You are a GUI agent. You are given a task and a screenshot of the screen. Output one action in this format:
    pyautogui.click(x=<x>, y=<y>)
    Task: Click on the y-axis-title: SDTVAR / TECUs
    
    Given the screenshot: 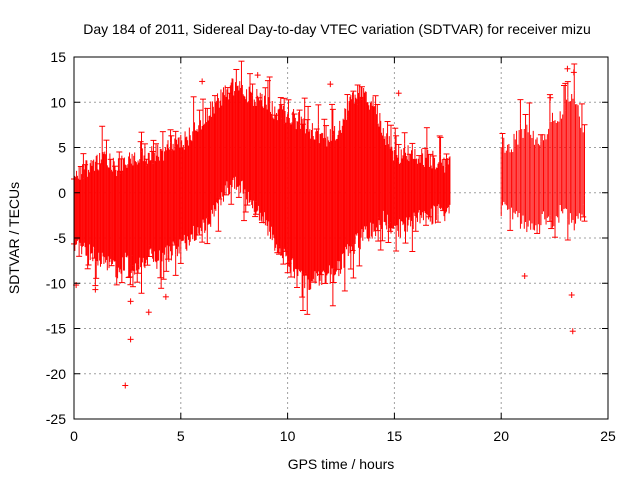 What is the action you would take?
    pyautogui.click(x=14, y=238)
    